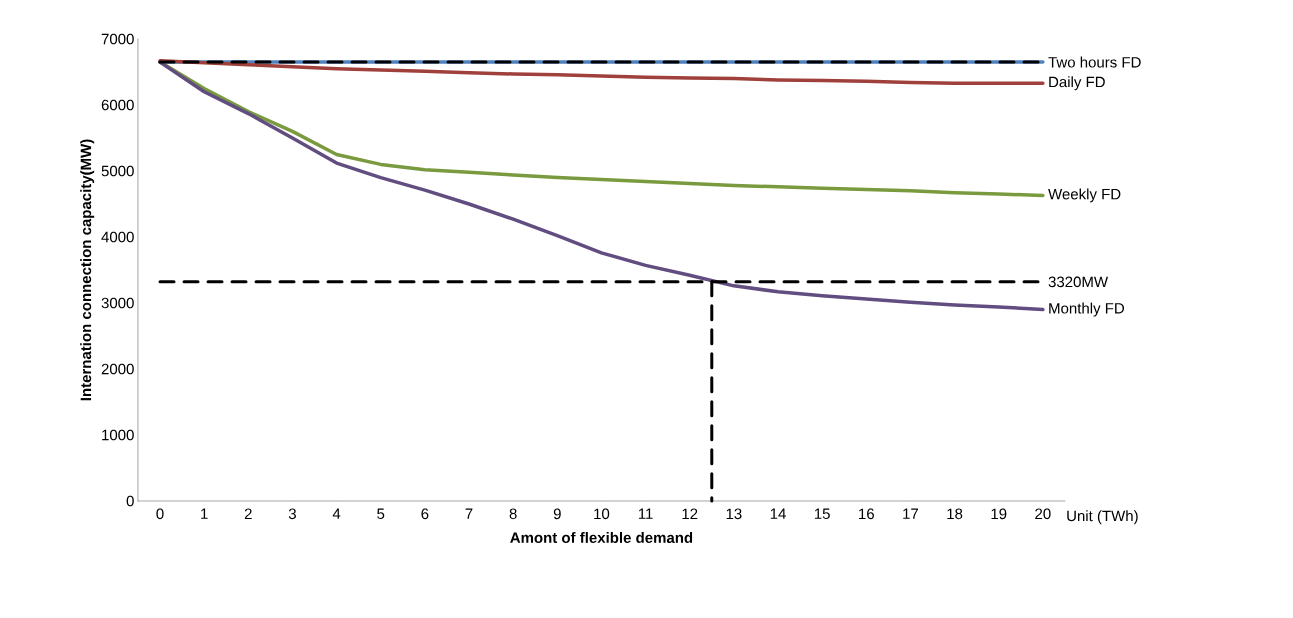  Describe the element at coordinates (778, 513) in the screenshot. I see `x-tick-label: 14` at that location.